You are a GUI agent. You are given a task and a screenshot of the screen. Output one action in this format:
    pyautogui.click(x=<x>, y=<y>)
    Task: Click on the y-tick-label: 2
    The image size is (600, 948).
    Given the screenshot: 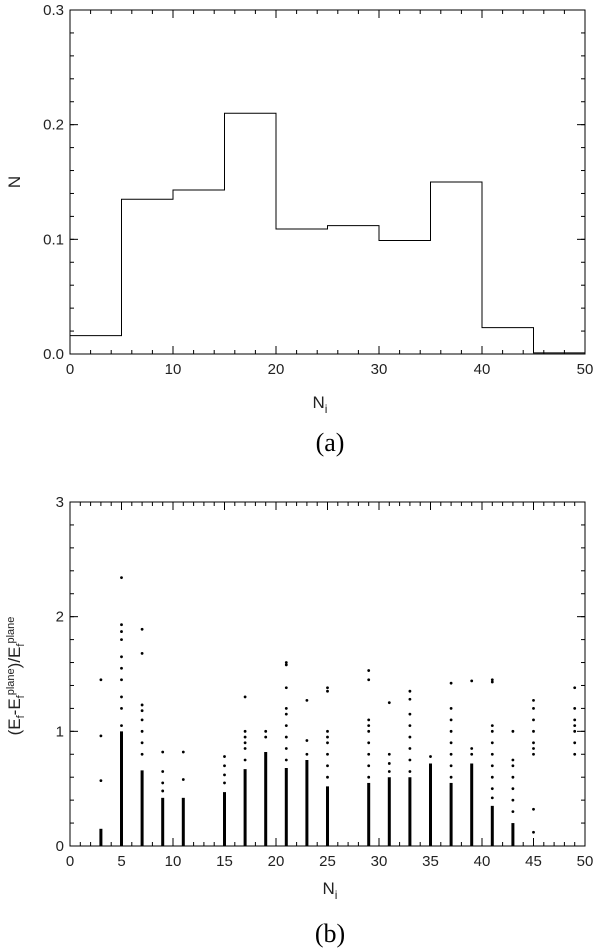 What is the action you would take?
    pyautogui.click(x=60, y=617)
    